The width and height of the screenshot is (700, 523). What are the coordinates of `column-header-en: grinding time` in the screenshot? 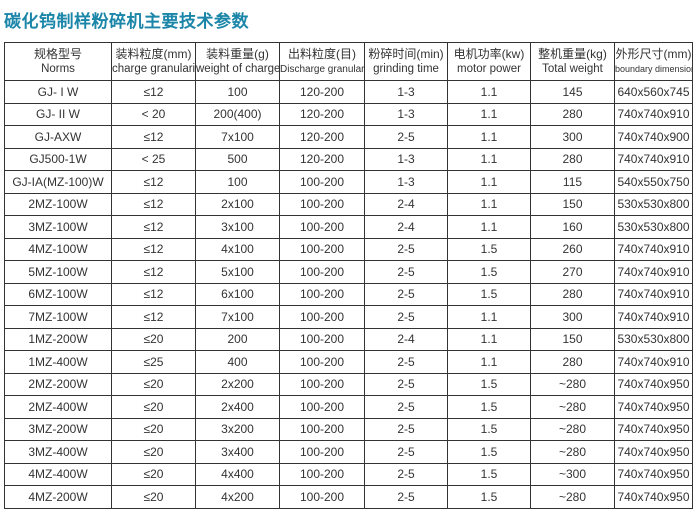 It's located at (406, 68).